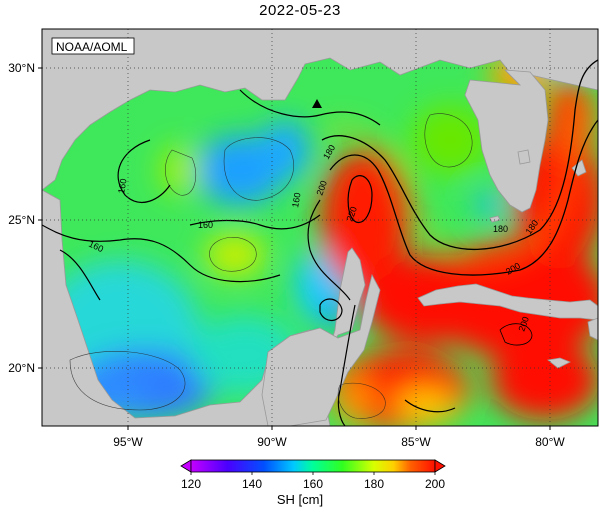  What do you see at coordinates (313, 475) in the screenshot?
I see `colorbar: 120 140 160 180 200` at bounding box center [313, 475].